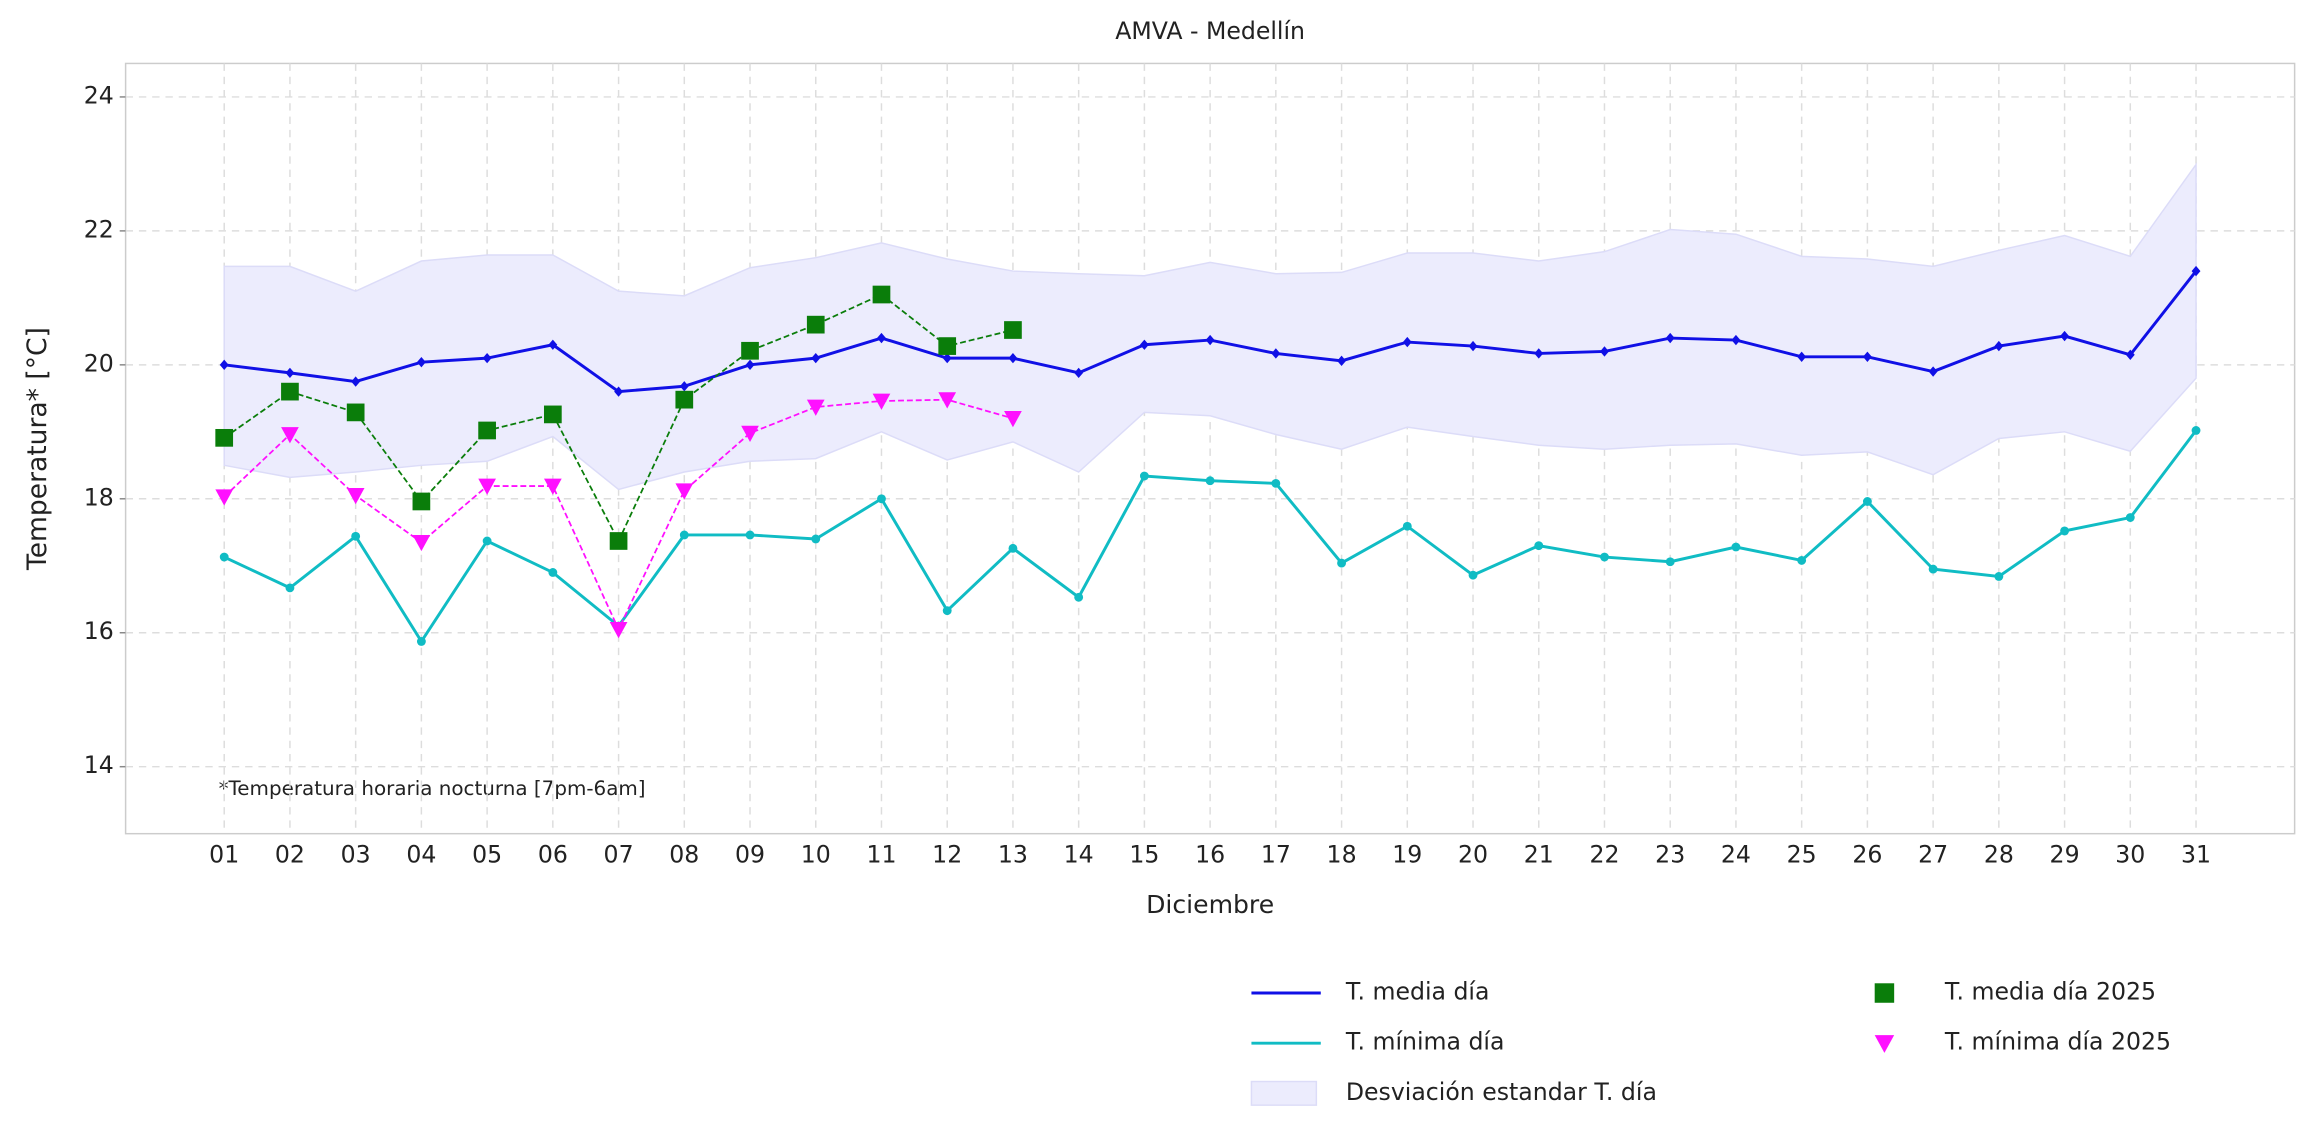 This screenshot has width=2314, height=1145. What do you see at coordinates (816, 854) in the screenshot?
I see `x-tick-label: 10` at bounding box center [816, 854].